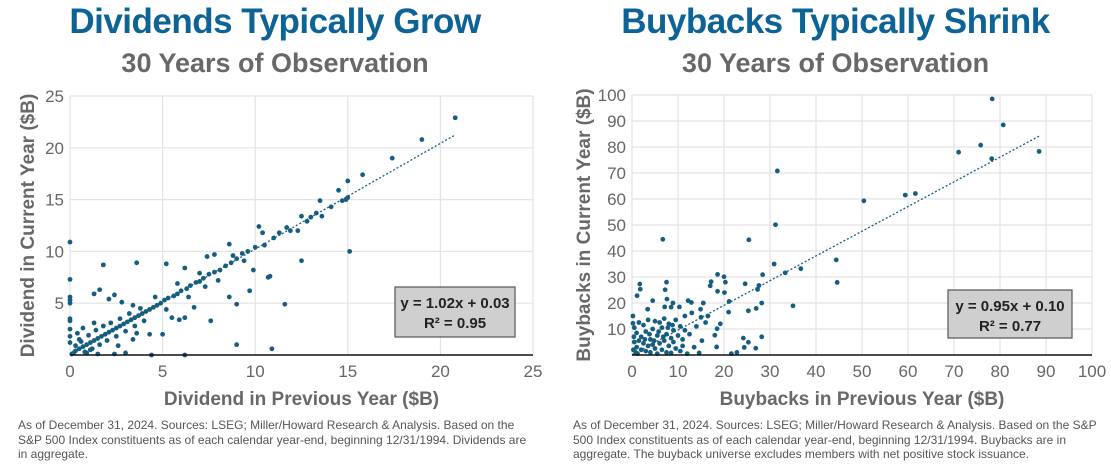  I want to click on left-chart-title: Dividends Typically Grow, so click(275, 21).